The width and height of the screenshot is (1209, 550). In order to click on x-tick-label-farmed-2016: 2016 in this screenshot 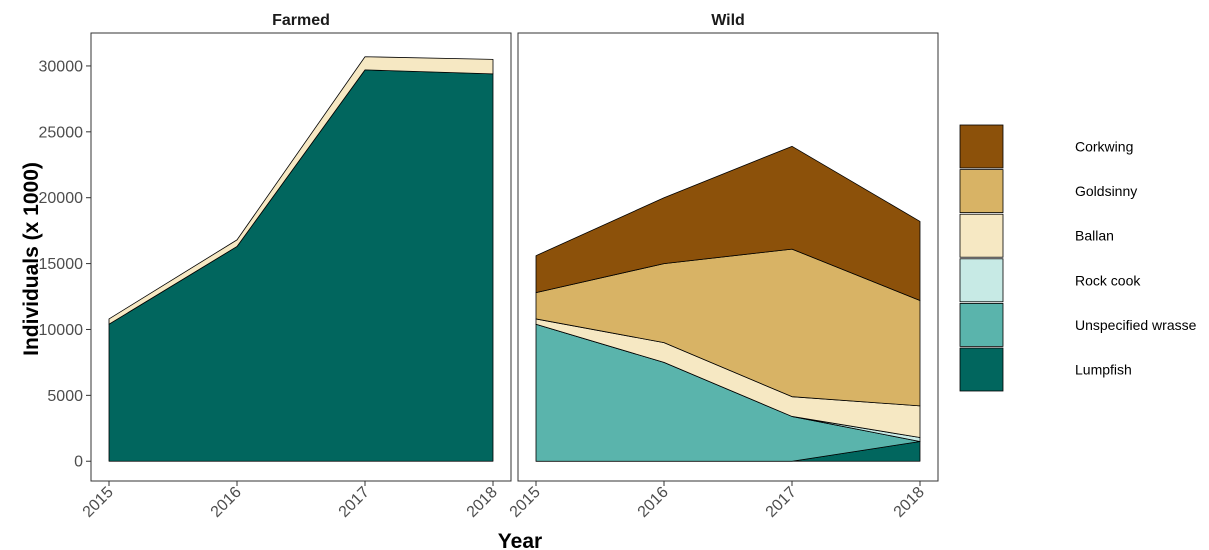, I will do `click(226, 502)`.